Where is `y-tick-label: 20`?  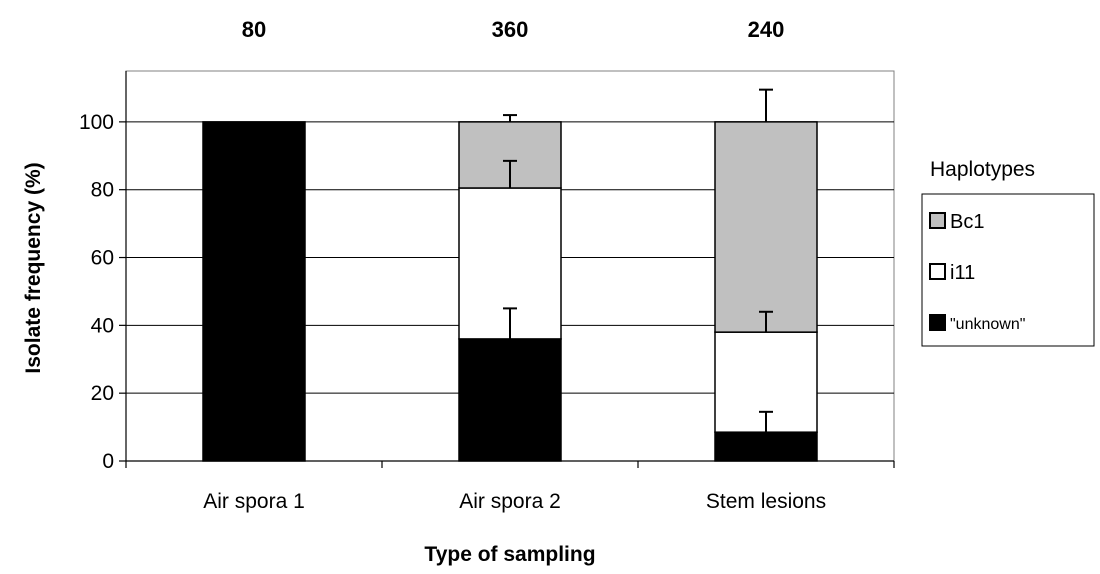 y-tick-label: 20 is located at coordinates (102, 393).